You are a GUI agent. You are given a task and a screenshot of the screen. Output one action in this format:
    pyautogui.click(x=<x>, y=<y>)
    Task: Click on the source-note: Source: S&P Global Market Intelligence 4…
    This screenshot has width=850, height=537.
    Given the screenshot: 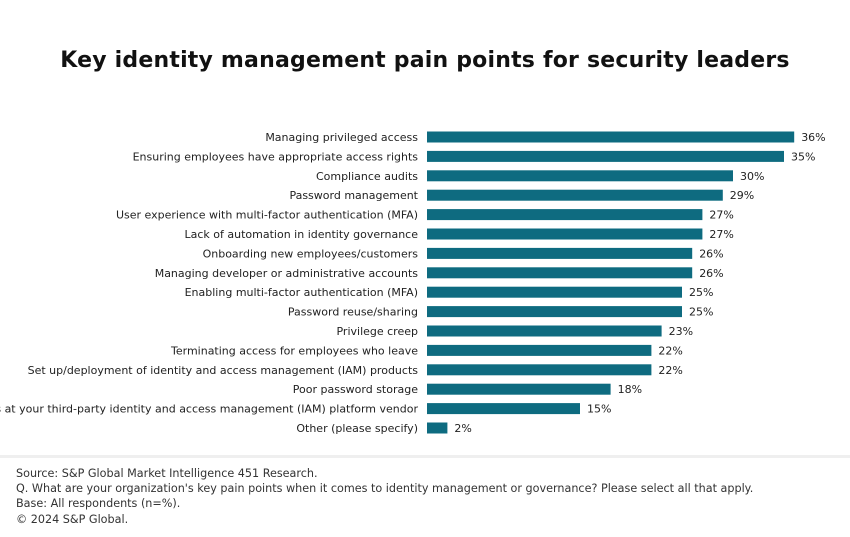 What is the action you would take?
    pyautogui.click(x=167, y=473)
    